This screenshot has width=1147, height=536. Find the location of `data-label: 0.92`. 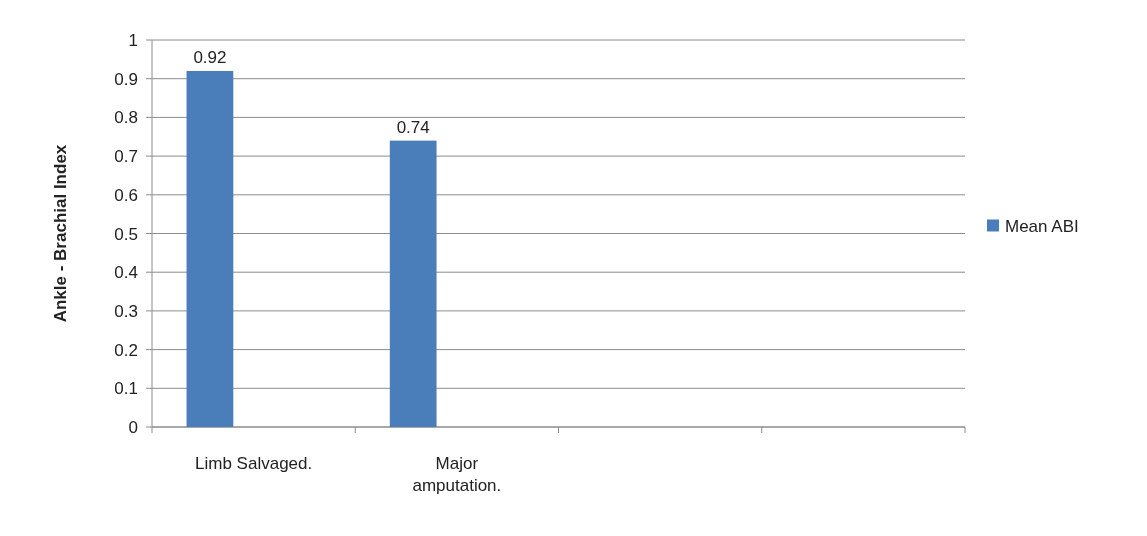

data-label: 0.92 is located at coordinates (210, 57).